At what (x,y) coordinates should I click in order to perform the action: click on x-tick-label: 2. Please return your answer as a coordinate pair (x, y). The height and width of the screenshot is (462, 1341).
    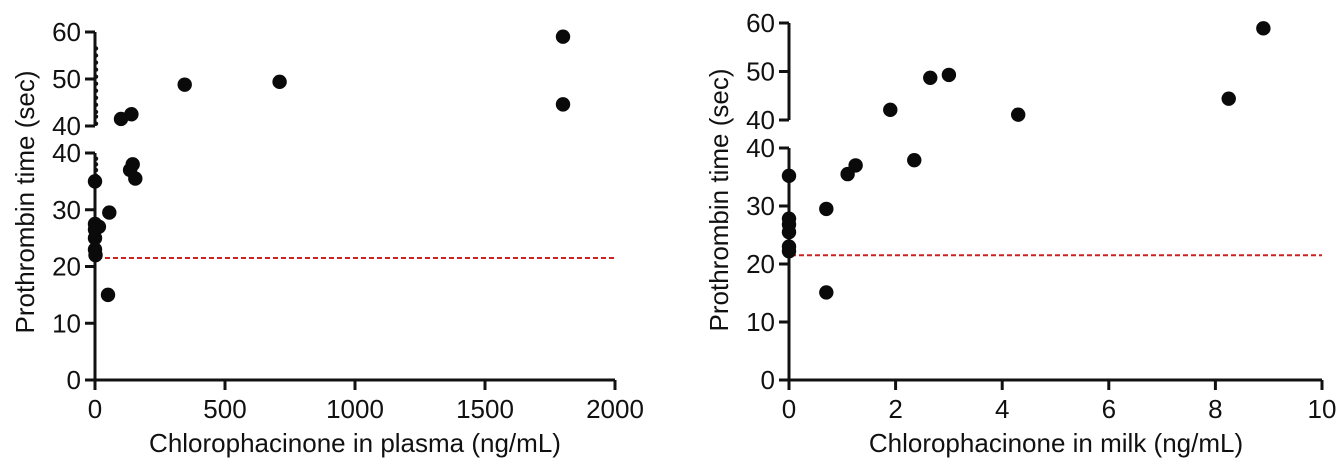
    Looking at the image, I should click on (895, 409).